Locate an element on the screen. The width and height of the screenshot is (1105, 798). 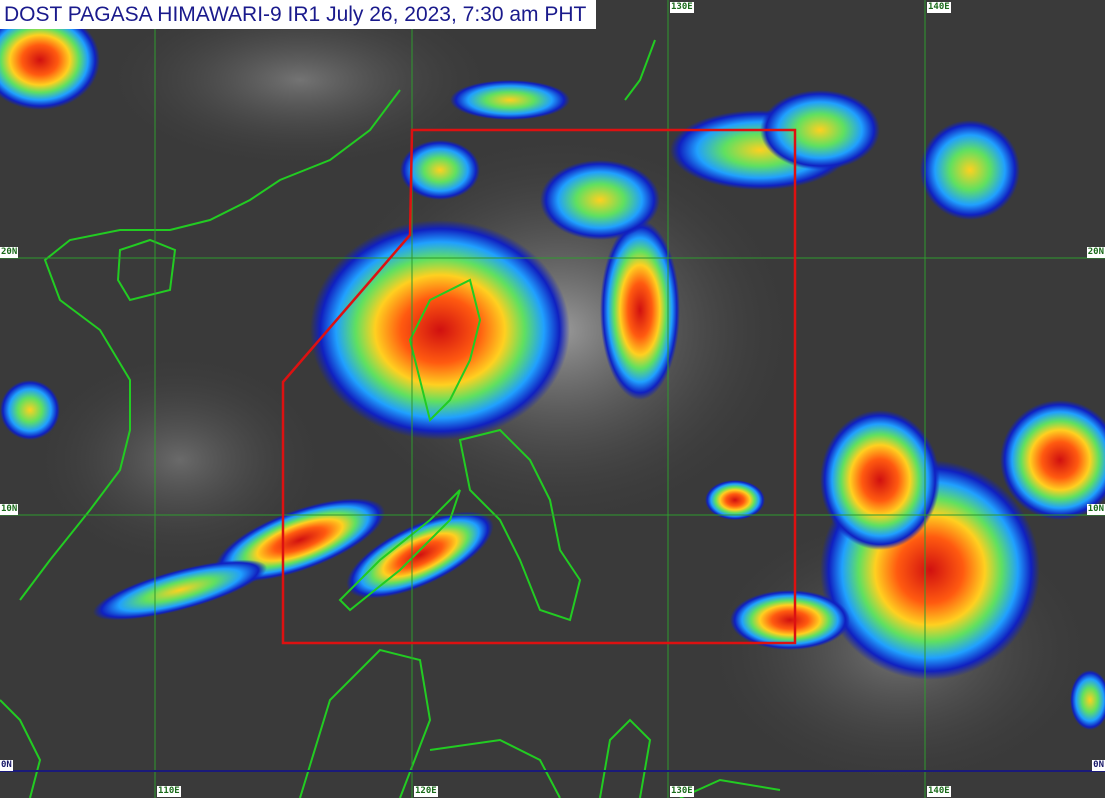
lat-label-0n-left: 0N is located at coordinates (6, 765).